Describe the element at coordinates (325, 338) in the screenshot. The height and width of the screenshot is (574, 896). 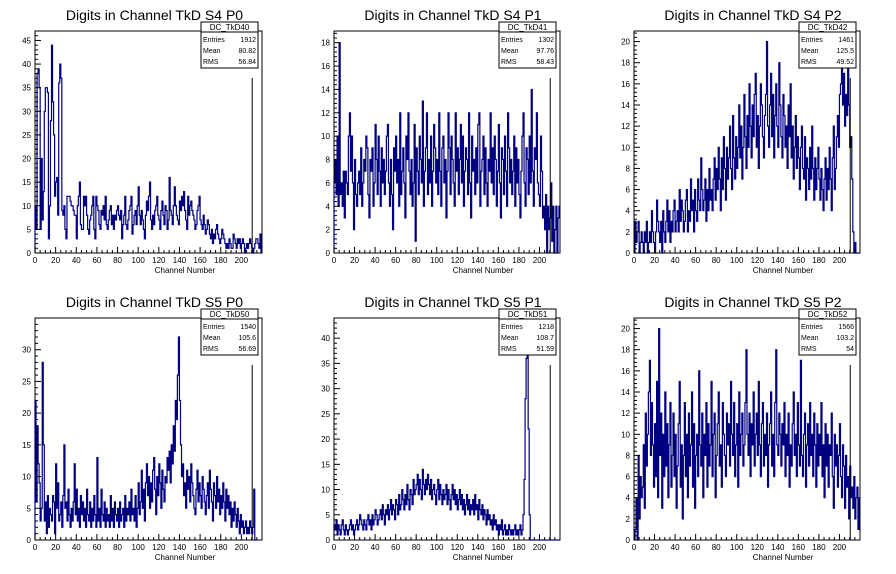
I see `y-tick-label: 40` at that location.